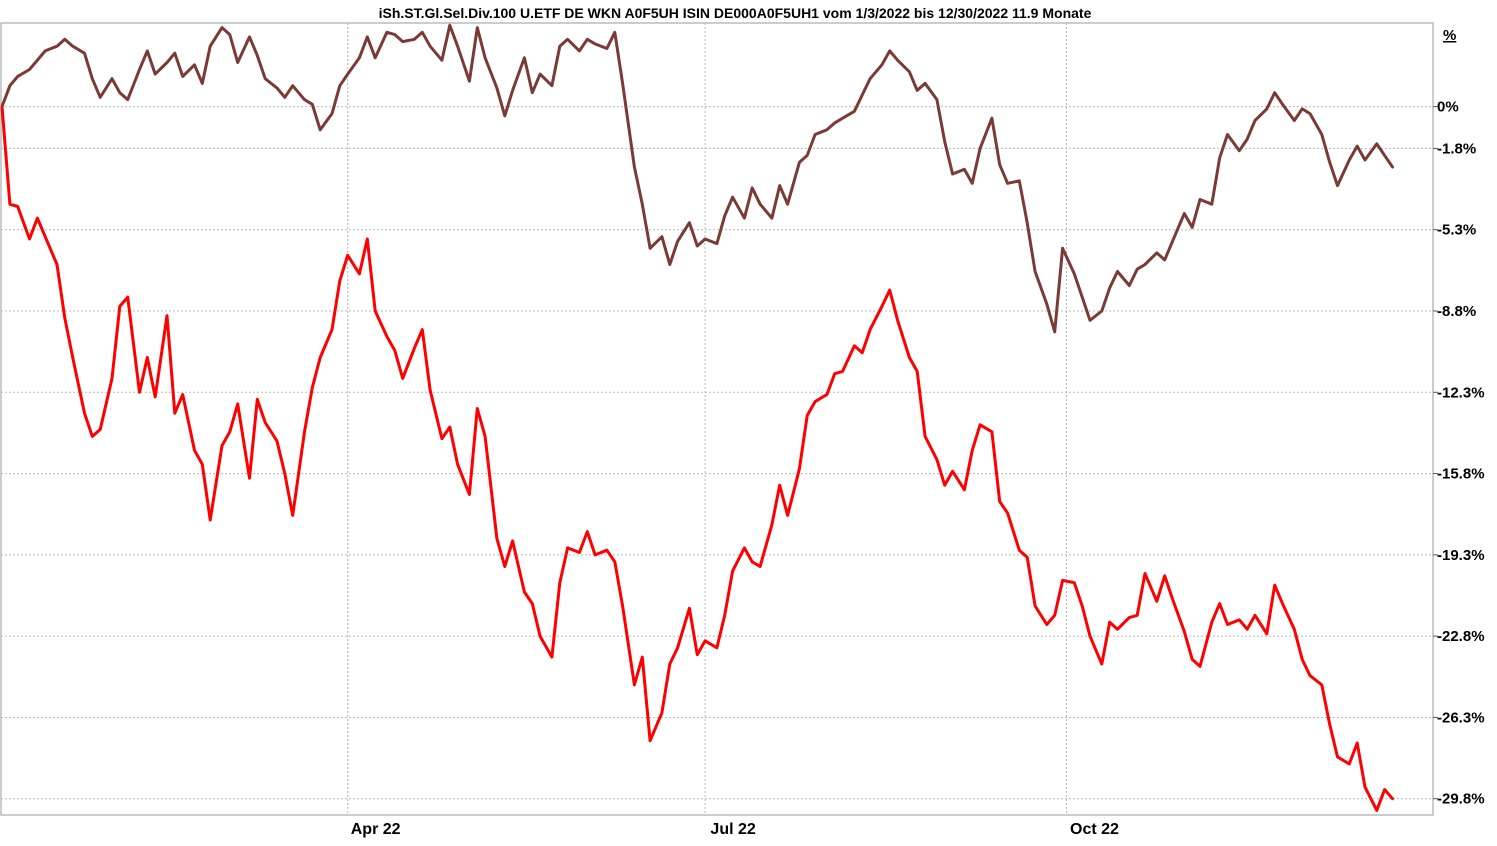 The width and height of the screenshot is (1497, 846). What do you see at coordinates (1461, 799) in the screenshot?
I see `y-tick-label: -29.8%` at bounding box center [1461, 799].